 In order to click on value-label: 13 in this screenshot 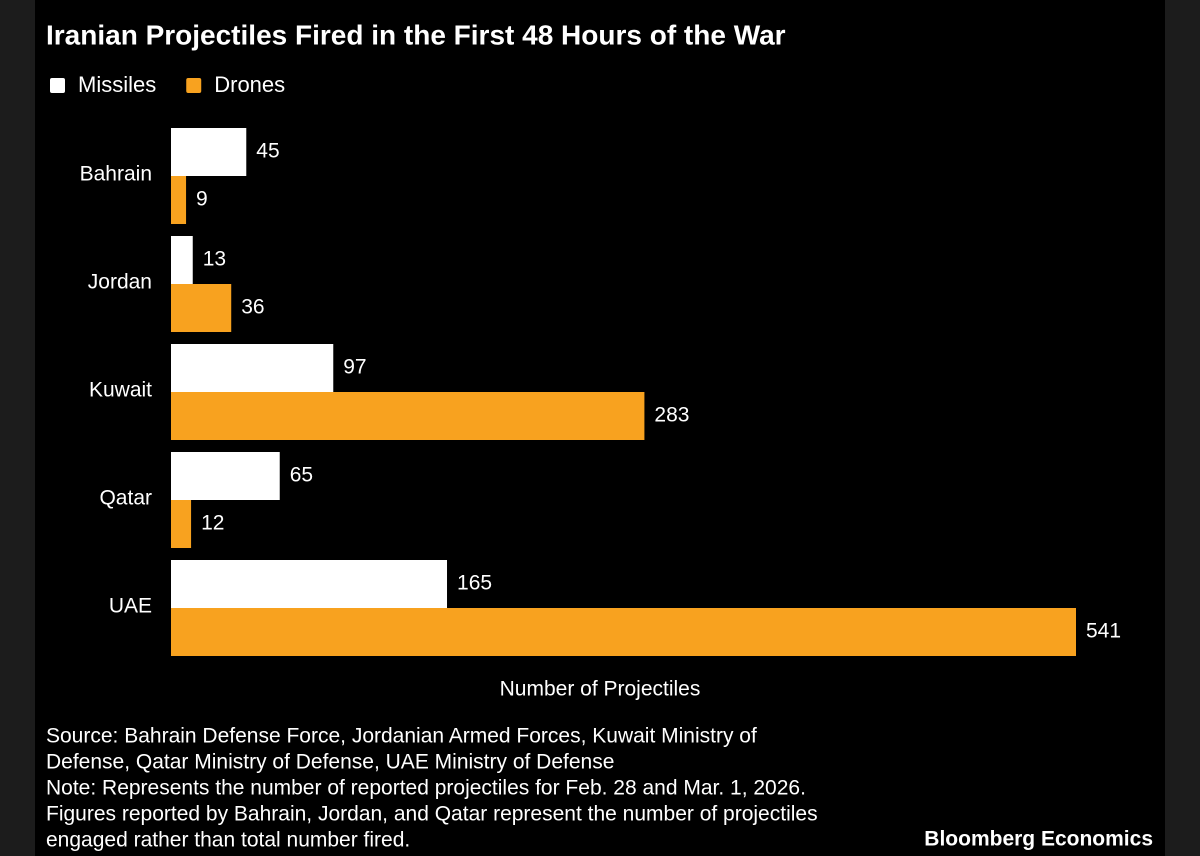, I will do `click(214, 259)`.